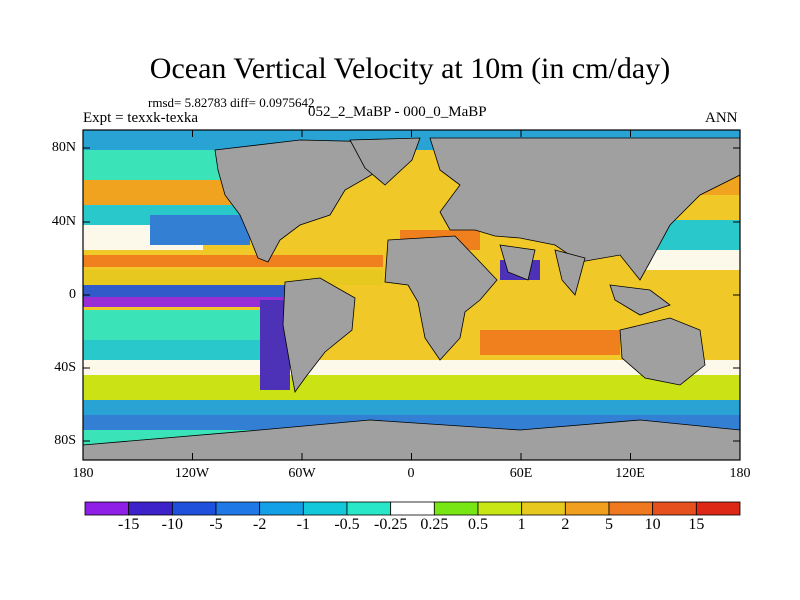 Image resolution: width=800 pixels, height=600 pixels. What do you see at coordinates (347, 524) in the screenshot?
I see `colorbar-label: -0.5` at bounding box center [347, 524].